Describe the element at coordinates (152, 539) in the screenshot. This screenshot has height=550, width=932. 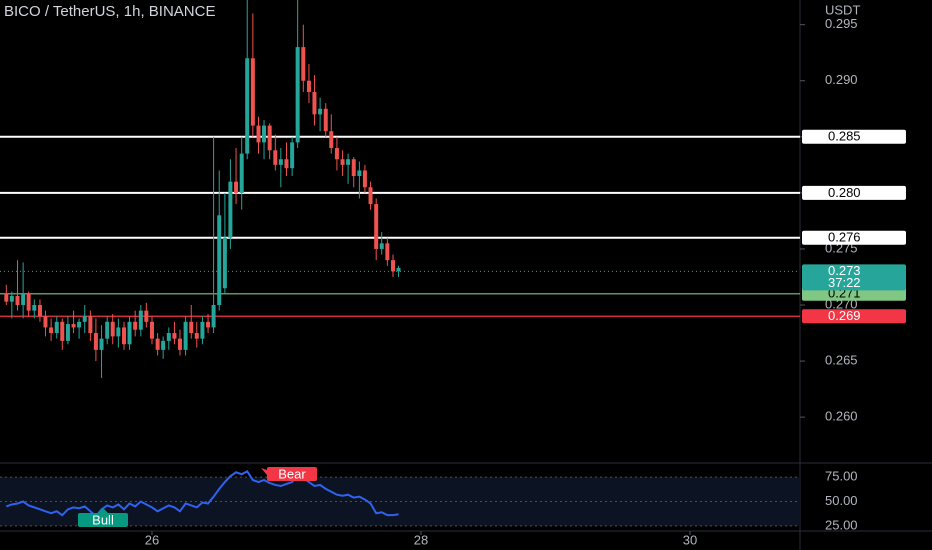
I see `x-tick-label: 26` at that location.